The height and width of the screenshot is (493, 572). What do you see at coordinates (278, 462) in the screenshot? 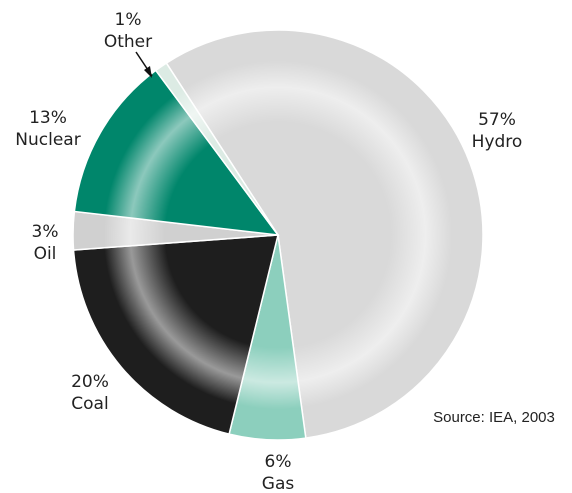
I see `value-label: 6%` at bounding box center [278, 462].